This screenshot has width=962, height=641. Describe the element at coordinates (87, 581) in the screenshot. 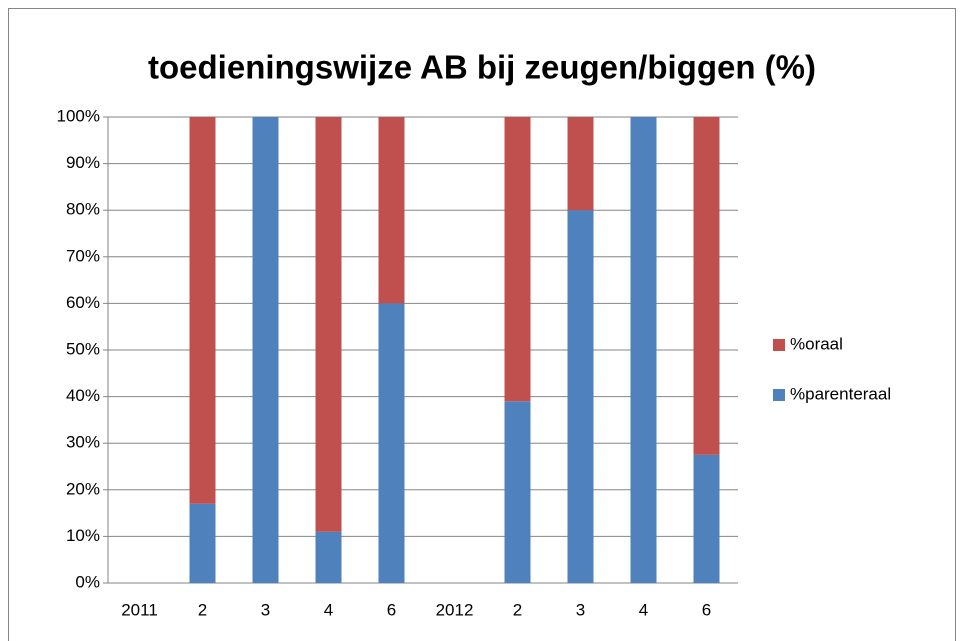

I see `y-tick-label: 0%` at that location.